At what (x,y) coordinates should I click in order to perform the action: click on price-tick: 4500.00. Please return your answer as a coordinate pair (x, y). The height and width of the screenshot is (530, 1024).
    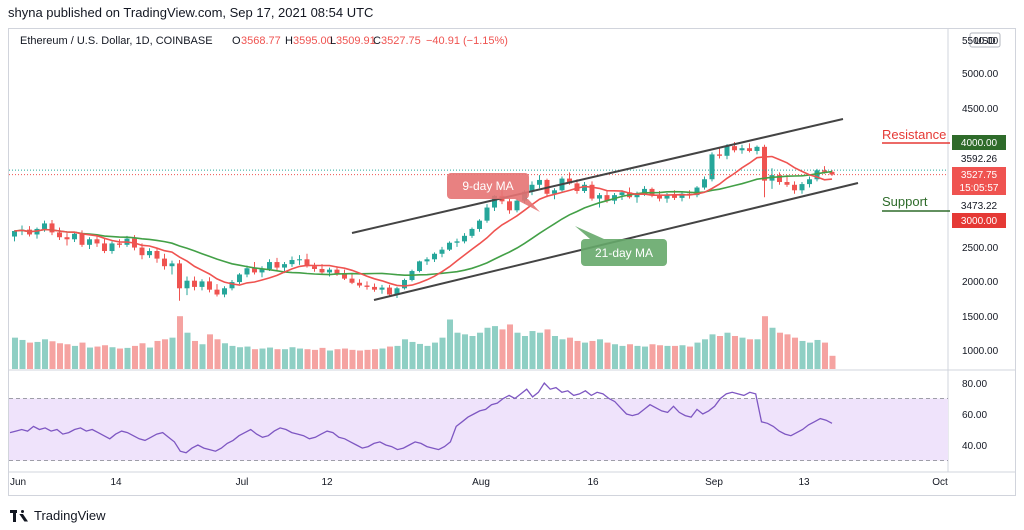
    Looking at the image, I should click on (980, 109).